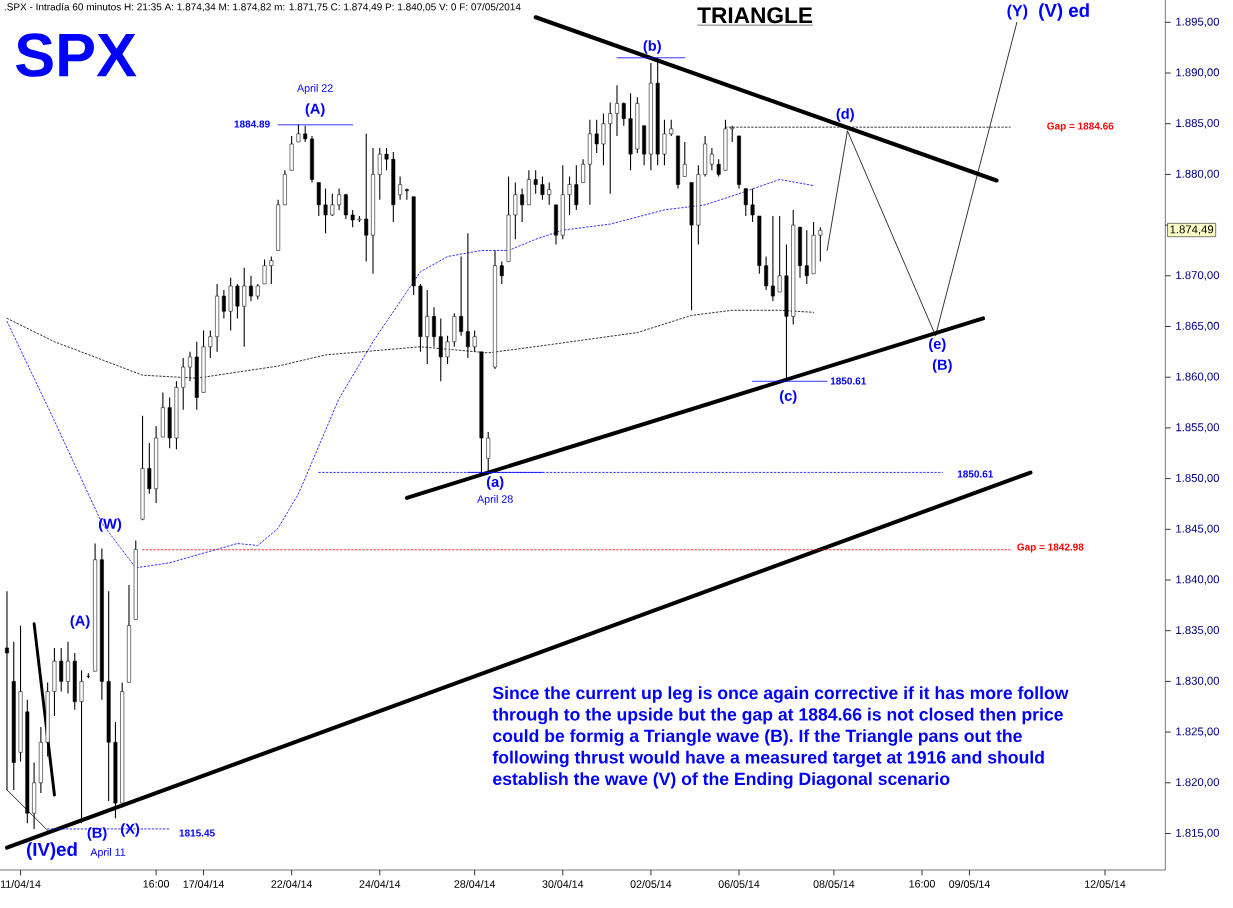 The height and width of the screenshot is (908, 1233). Describe the element at coordinates (1017, 12) in the screenshot. I see `annotation: (Y)` at that location.